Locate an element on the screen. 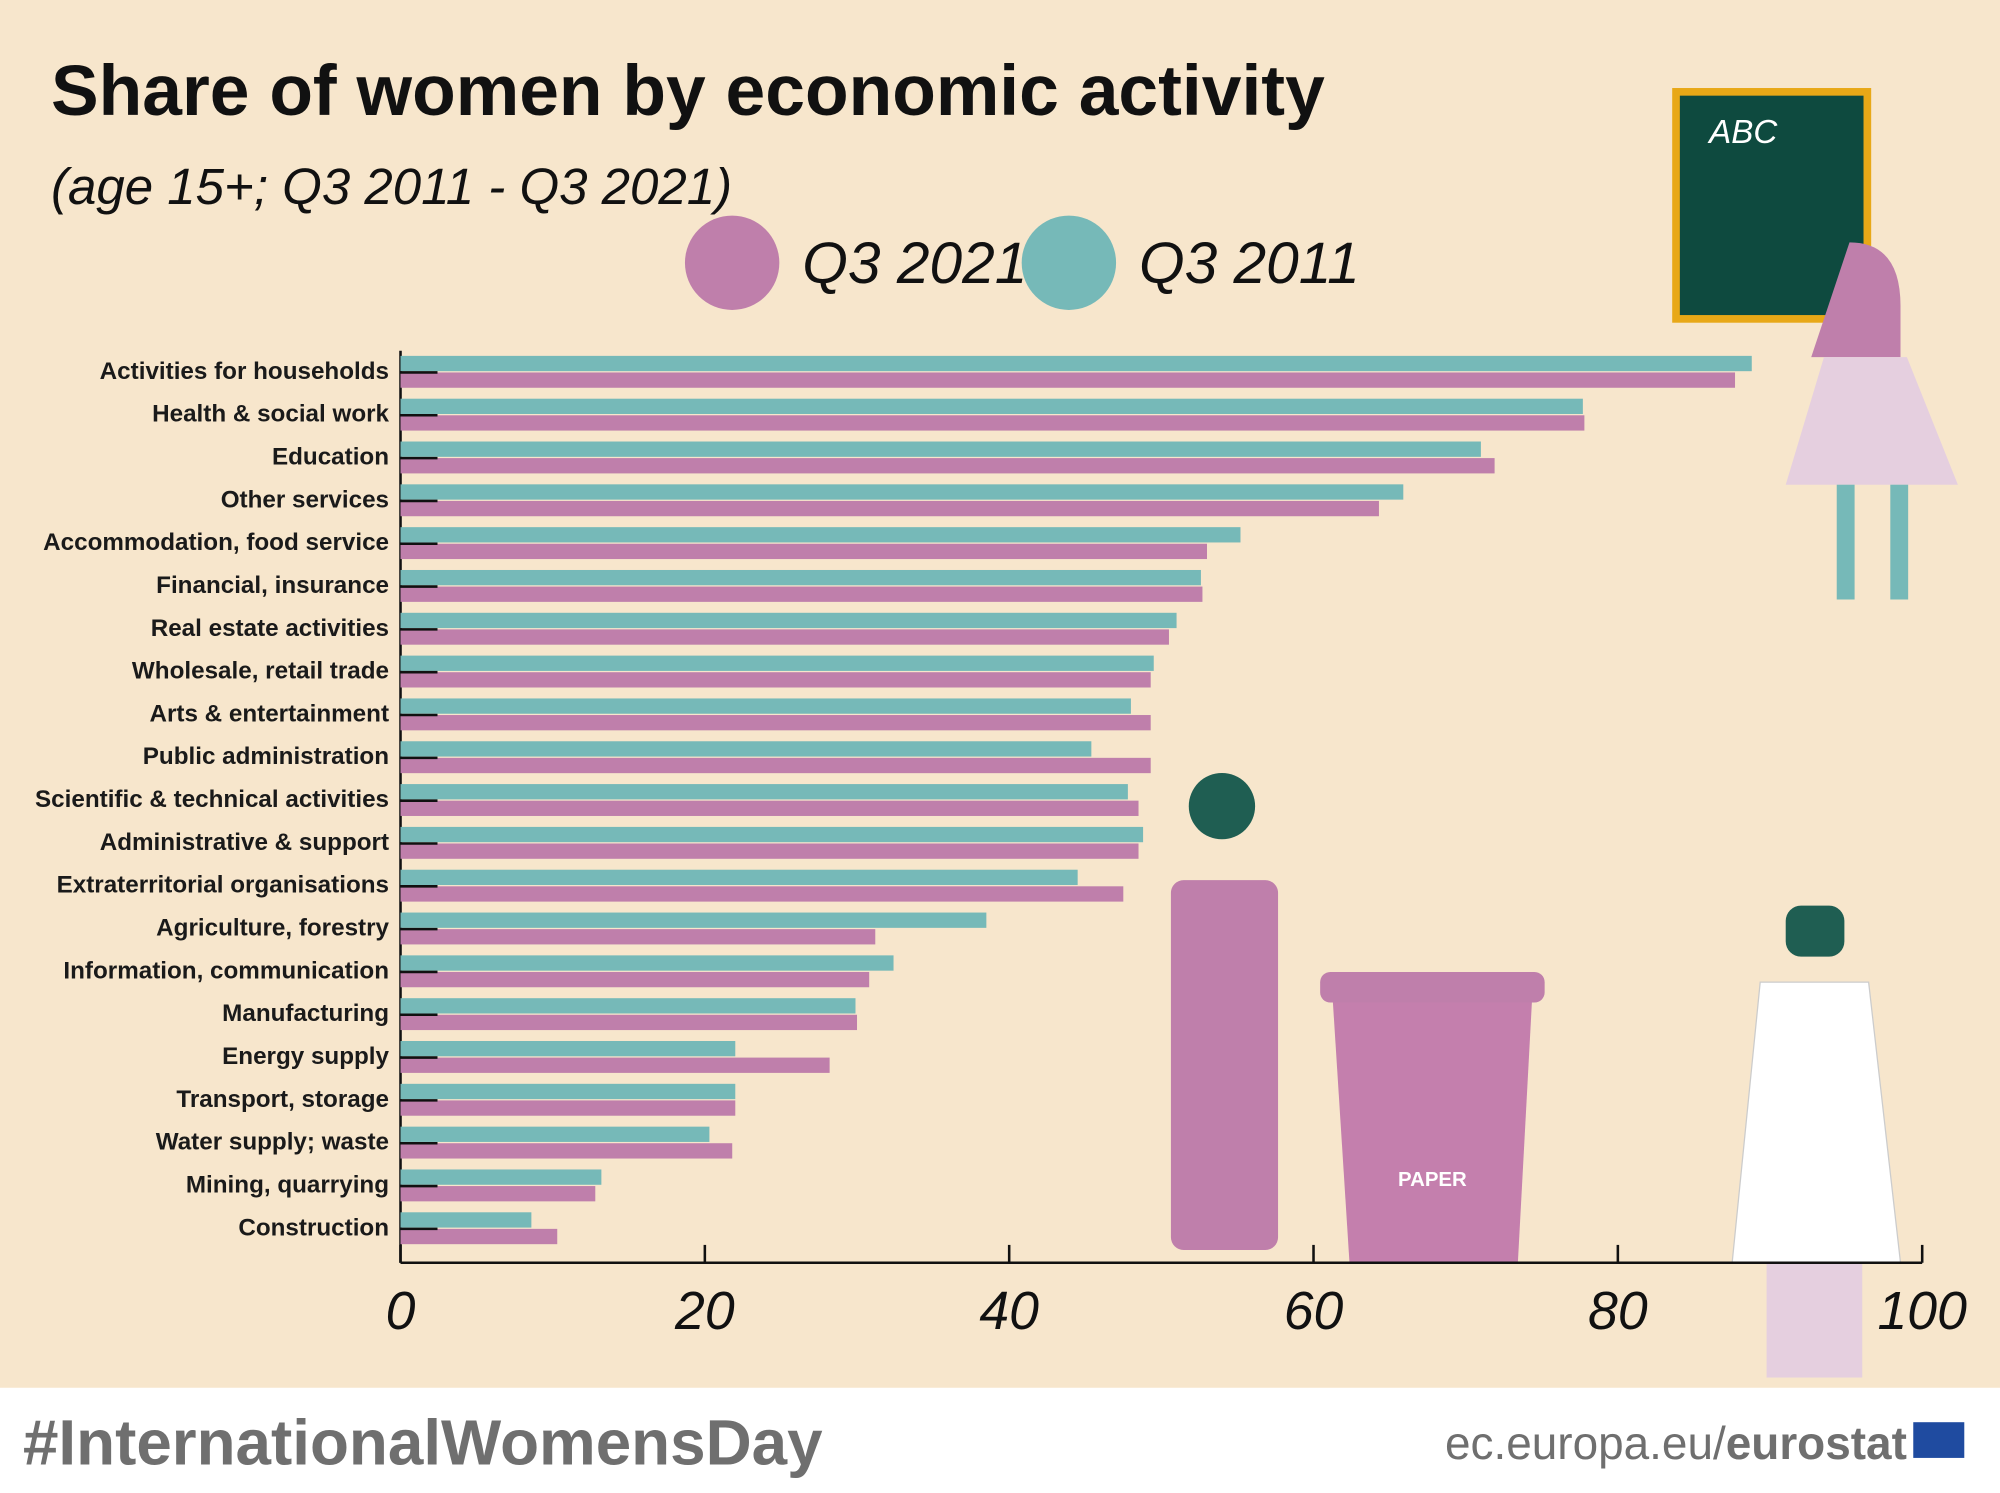 Image resolution: width=2000 pixels, height=1493 pixels. y-tick-label: Information, communication is located at coordinates (226, 970).